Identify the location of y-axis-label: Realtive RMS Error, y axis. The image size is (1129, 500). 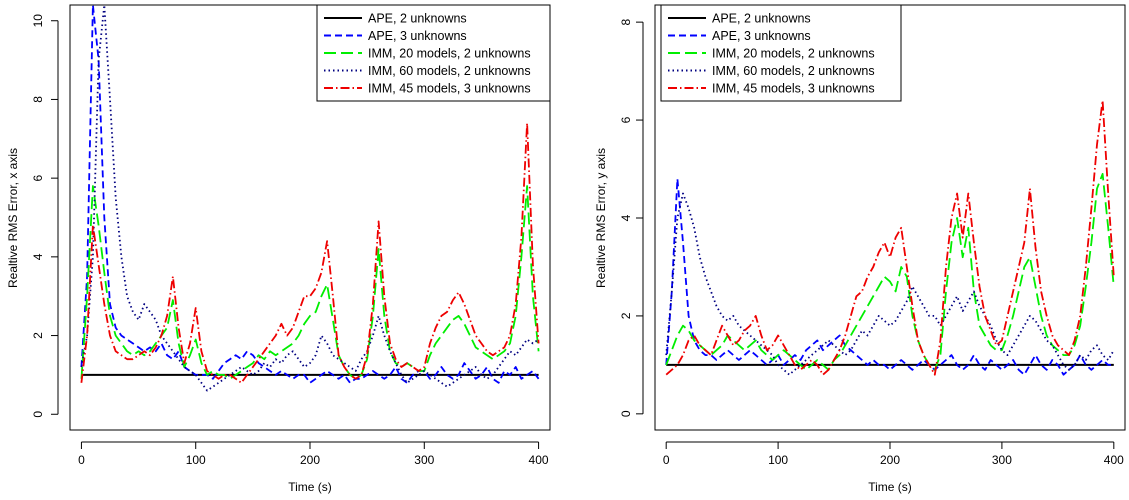
(601, 218).